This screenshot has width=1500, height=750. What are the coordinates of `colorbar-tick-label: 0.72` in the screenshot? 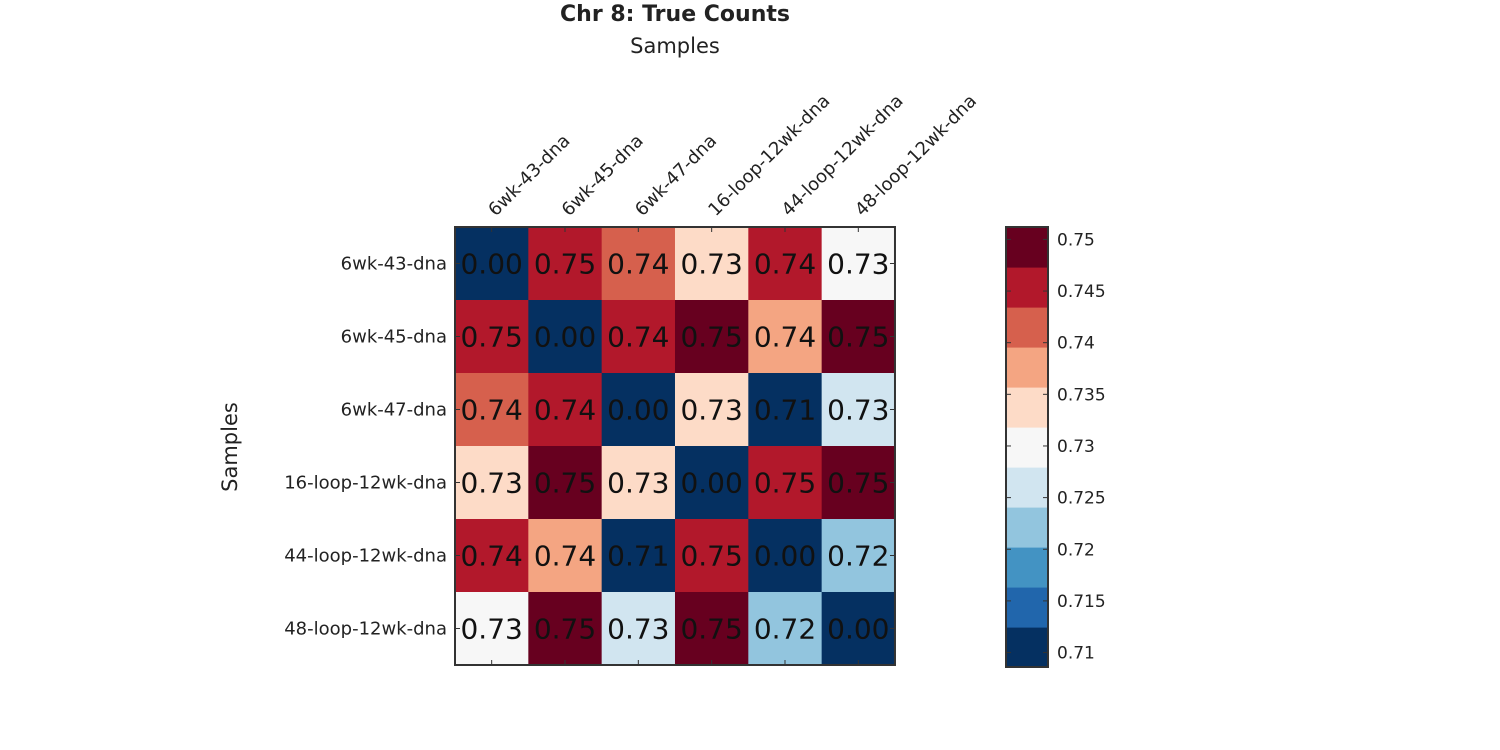 It's located at (1076, 550).